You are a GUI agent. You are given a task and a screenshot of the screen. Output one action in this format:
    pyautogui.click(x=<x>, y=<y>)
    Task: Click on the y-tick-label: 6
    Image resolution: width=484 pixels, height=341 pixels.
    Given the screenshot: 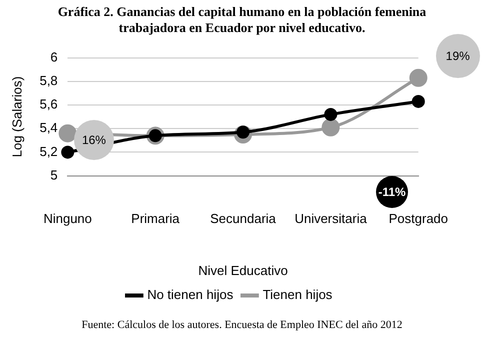 What is the action you would take?
    pyautogui.click(x=54, y=56)
    